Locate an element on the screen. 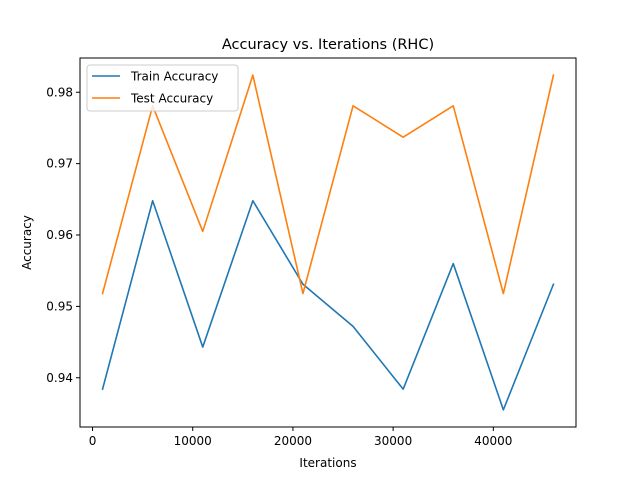 This screenshot has width=640, height=480. legend-label-train: Train Accuracy is located at coordinates (174, 77).